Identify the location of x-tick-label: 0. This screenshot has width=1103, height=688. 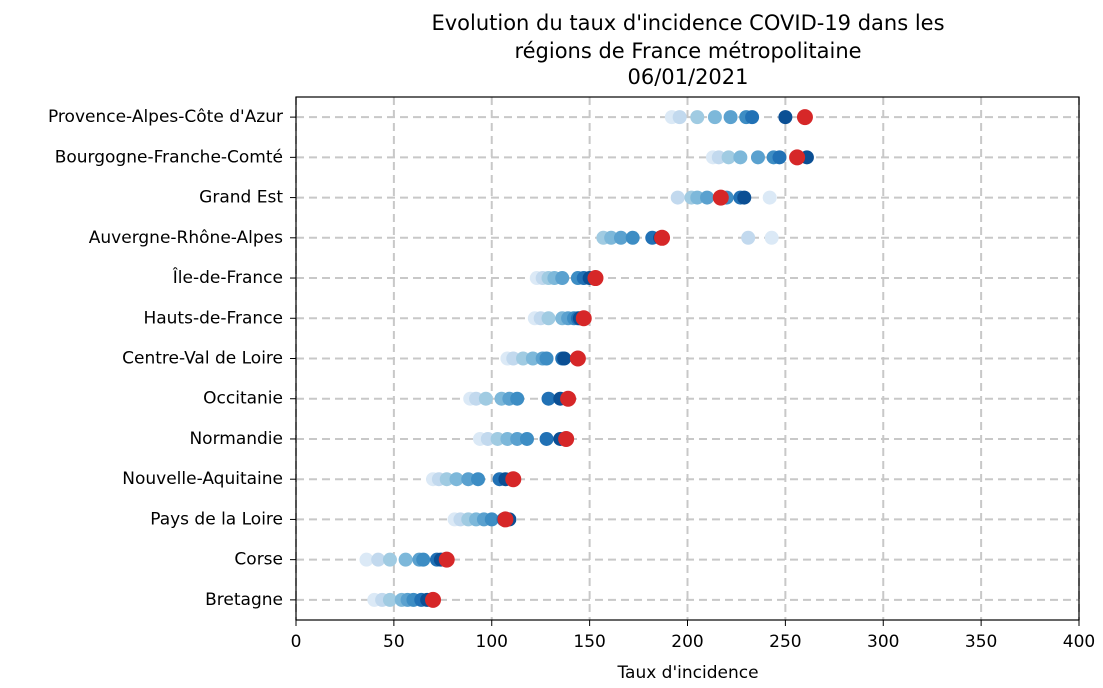
(296, 642).